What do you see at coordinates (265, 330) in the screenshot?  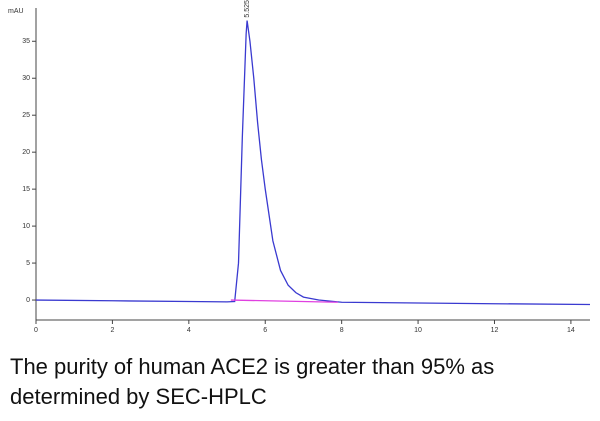 I see `x-tick-label: 6` at bounding box center [265, 330].